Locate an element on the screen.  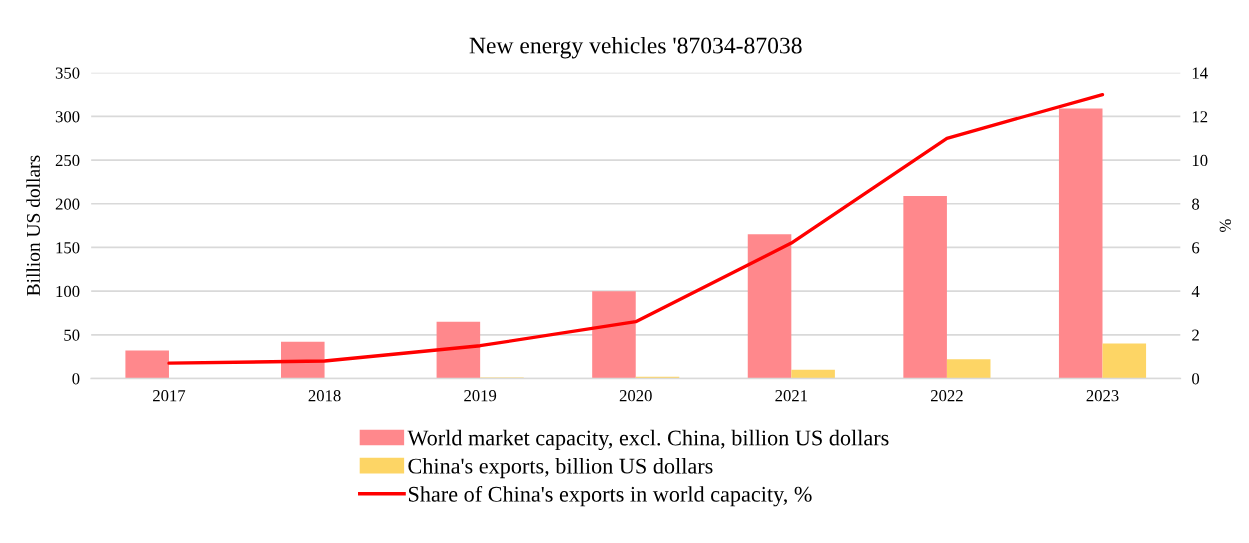
x-tick-label: 2020 is located at coordinates (635, 396).